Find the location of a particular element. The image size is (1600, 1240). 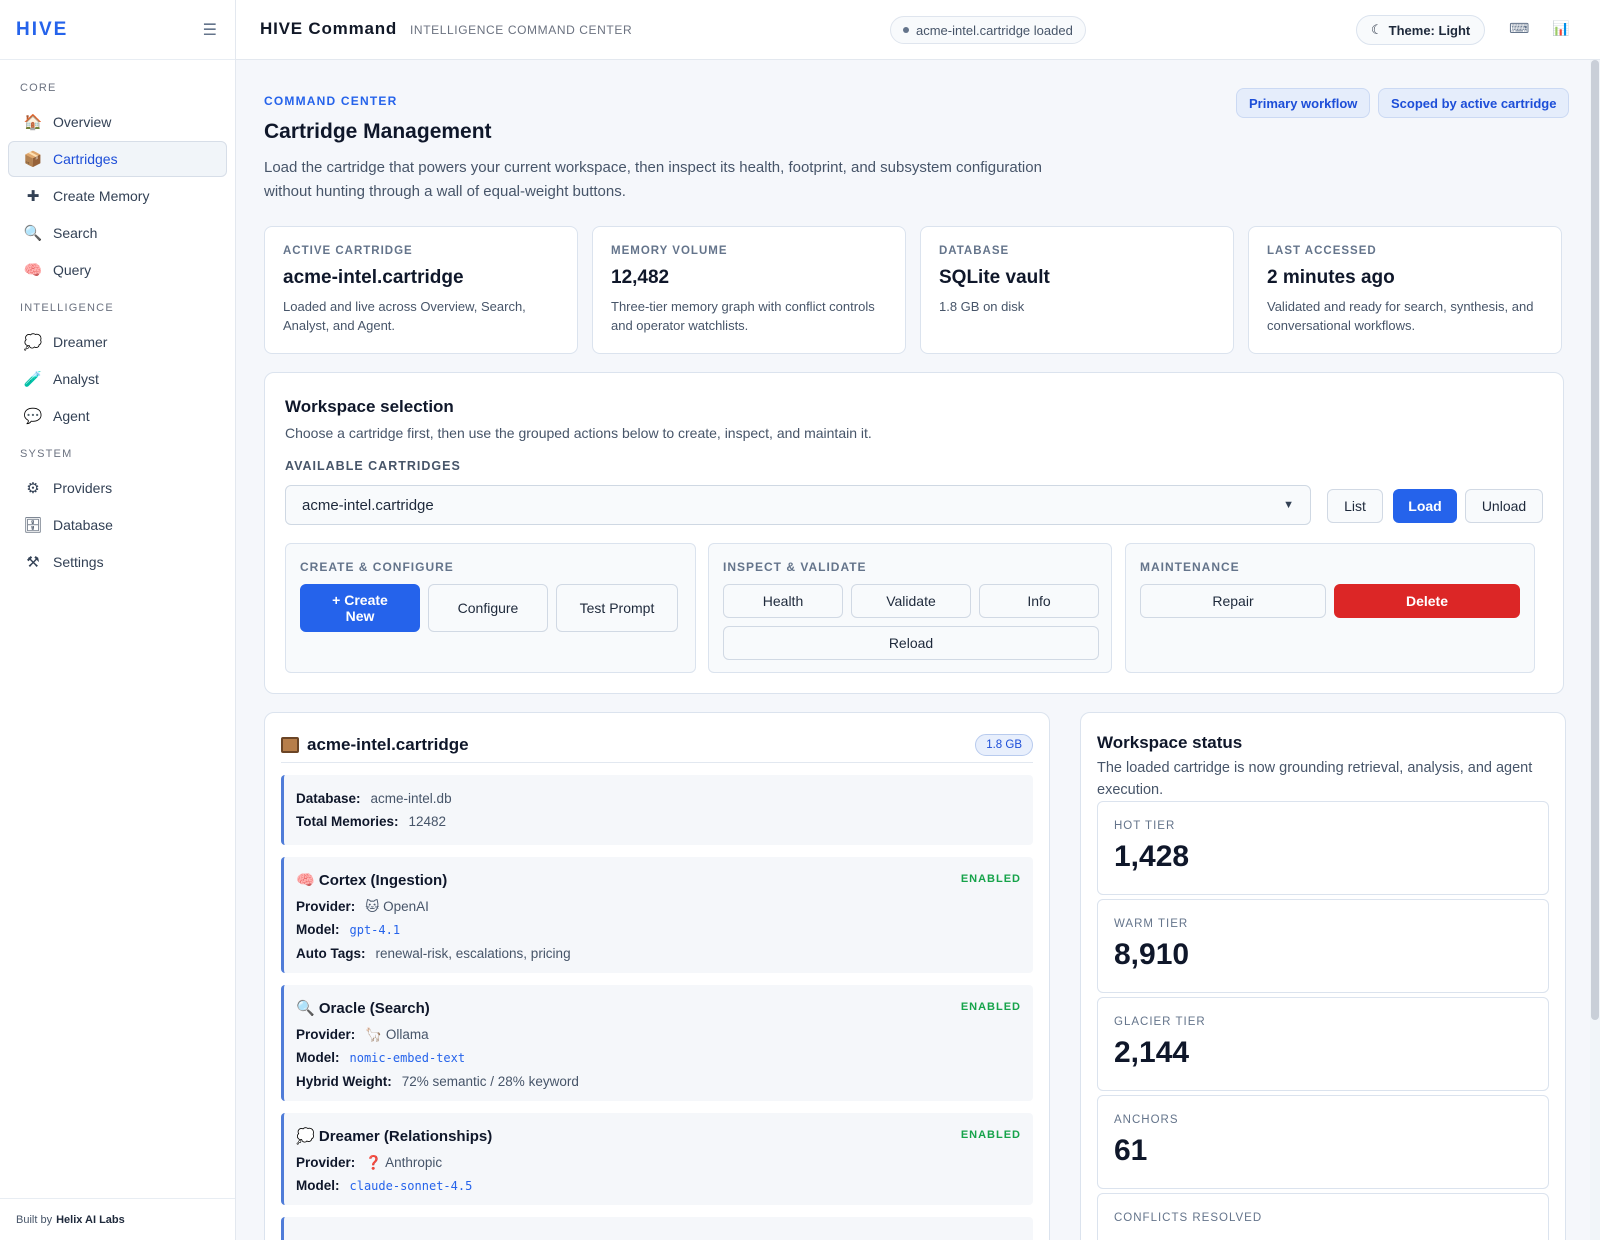

test-prompt-button: Test Prompt is located at coordinates (617, 608).